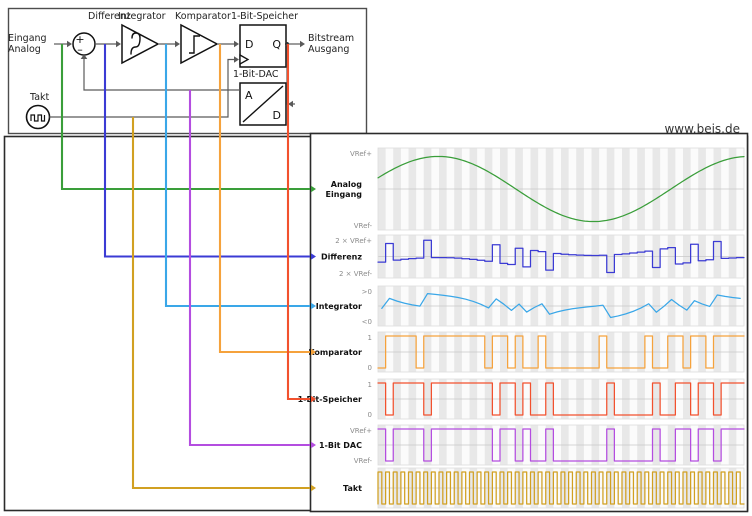 The image size is (752, 516). What do you see at coordinates (24, 49) in the screenshot?
I see `input-label-line2: Analog` at bounding box center [24, 49].